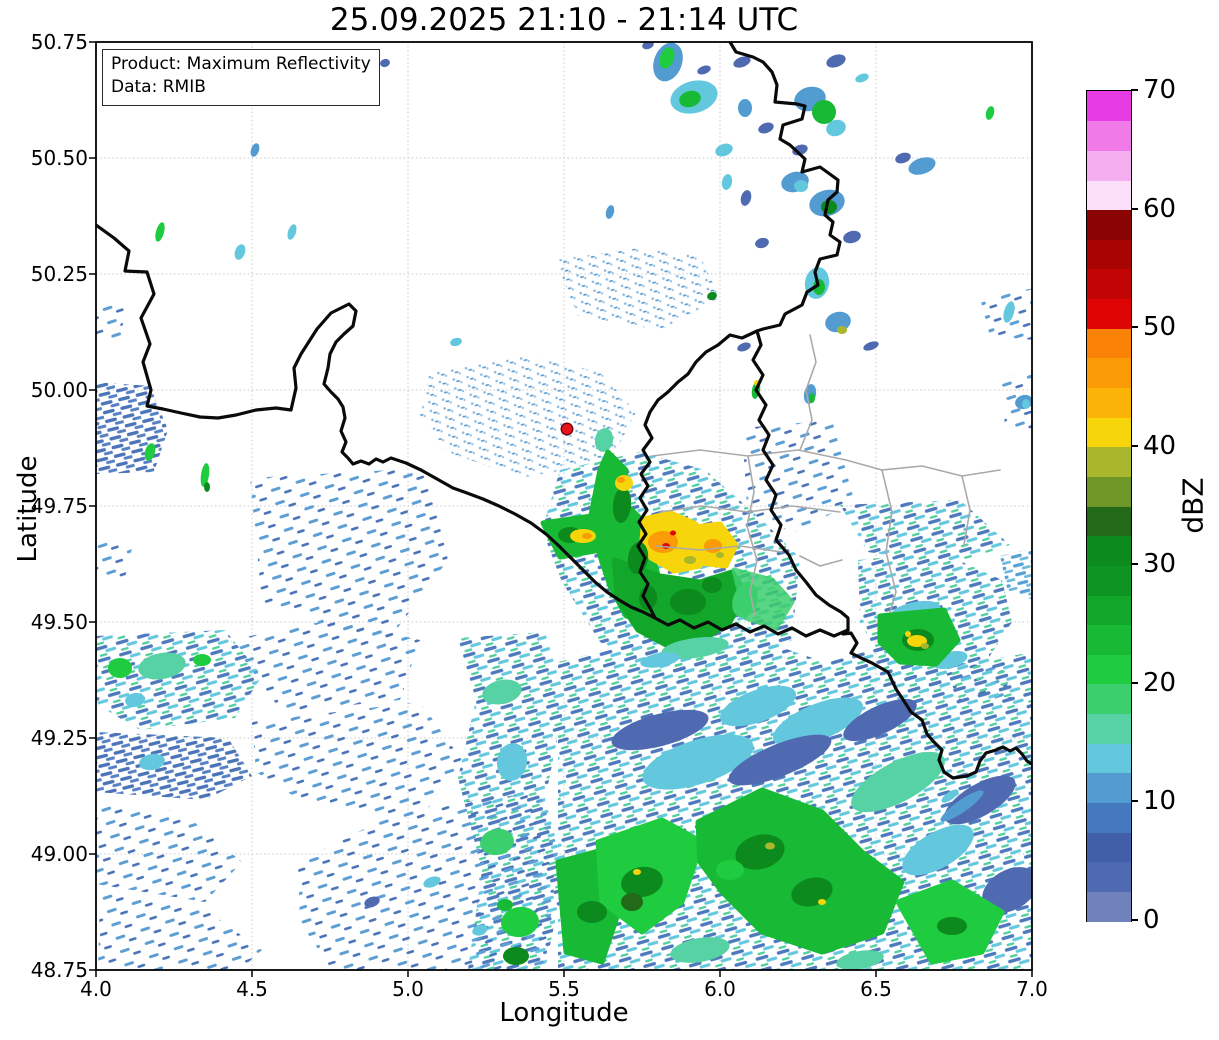  I want to click on x-tick-label: 4.0, so click(96, 989).